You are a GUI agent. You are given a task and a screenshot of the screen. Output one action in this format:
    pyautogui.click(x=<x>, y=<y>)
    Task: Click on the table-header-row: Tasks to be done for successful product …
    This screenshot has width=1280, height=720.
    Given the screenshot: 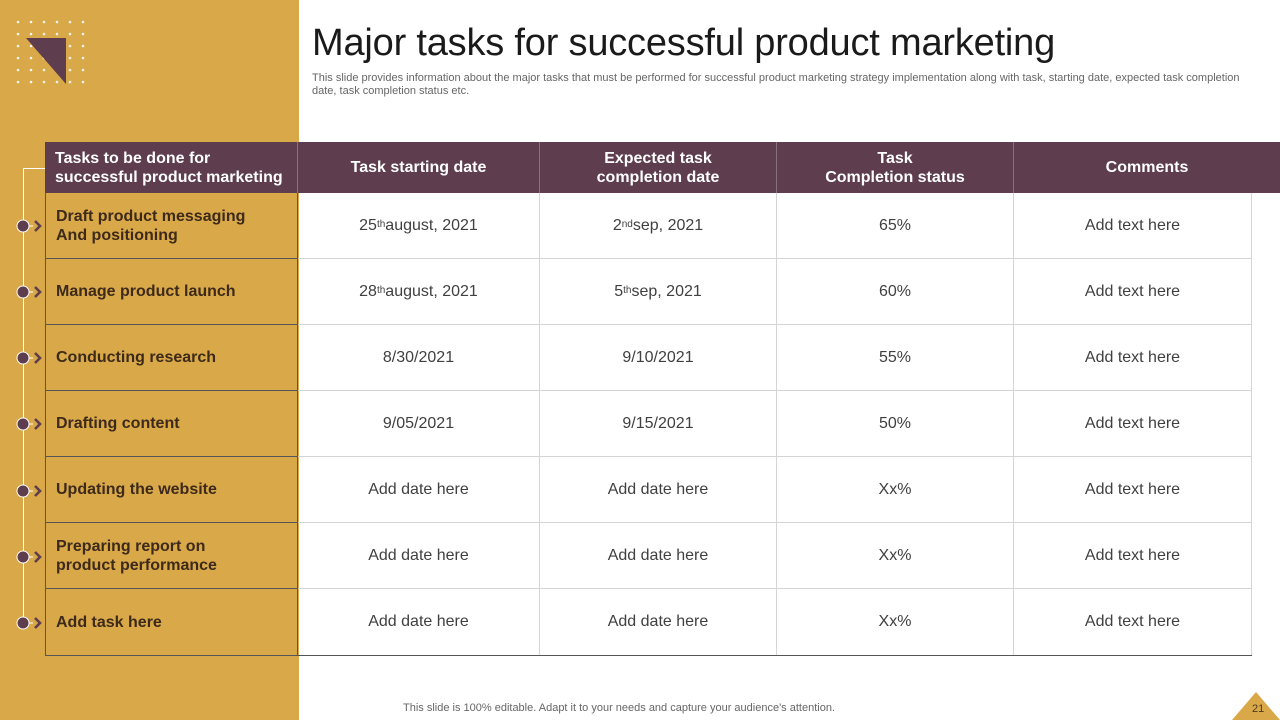 What is the action you would take?
    pyautogui.click(x=662, y=167)
    